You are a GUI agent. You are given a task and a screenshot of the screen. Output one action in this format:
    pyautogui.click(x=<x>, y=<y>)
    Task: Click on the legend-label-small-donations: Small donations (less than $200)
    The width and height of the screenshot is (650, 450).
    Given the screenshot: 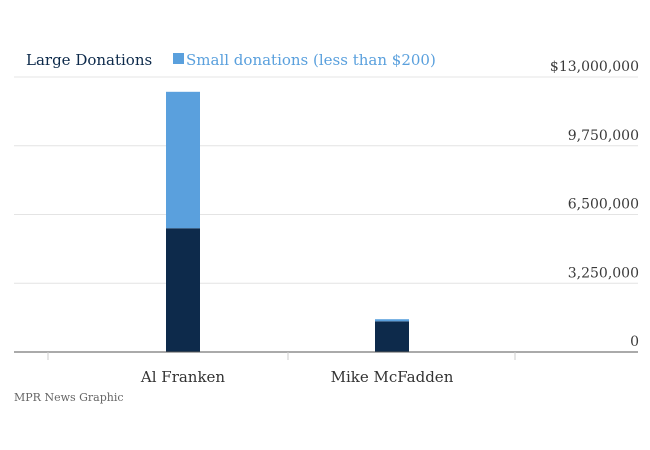 What is the action you would take?
    pyautogui.click(x=311, y=60)
    